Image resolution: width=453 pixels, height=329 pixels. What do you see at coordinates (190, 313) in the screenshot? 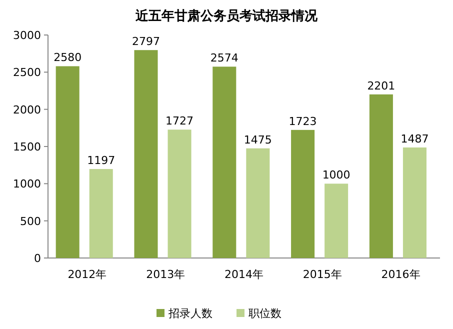
I see `legend-label: 招录人数` at bounding box center [190, 313].